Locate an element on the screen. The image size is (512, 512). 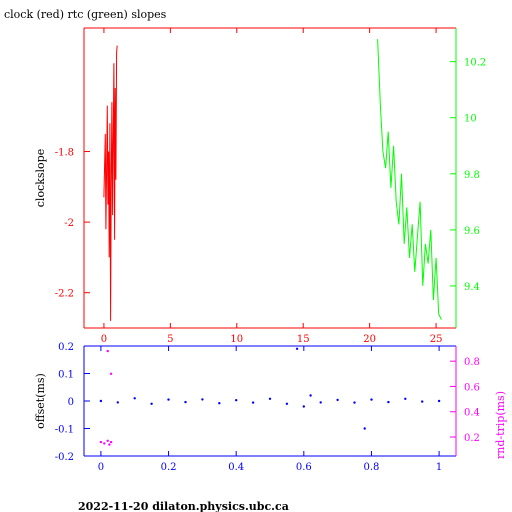
top-y-right-tick-label: 9.8 is located at coordinates (472, 175).